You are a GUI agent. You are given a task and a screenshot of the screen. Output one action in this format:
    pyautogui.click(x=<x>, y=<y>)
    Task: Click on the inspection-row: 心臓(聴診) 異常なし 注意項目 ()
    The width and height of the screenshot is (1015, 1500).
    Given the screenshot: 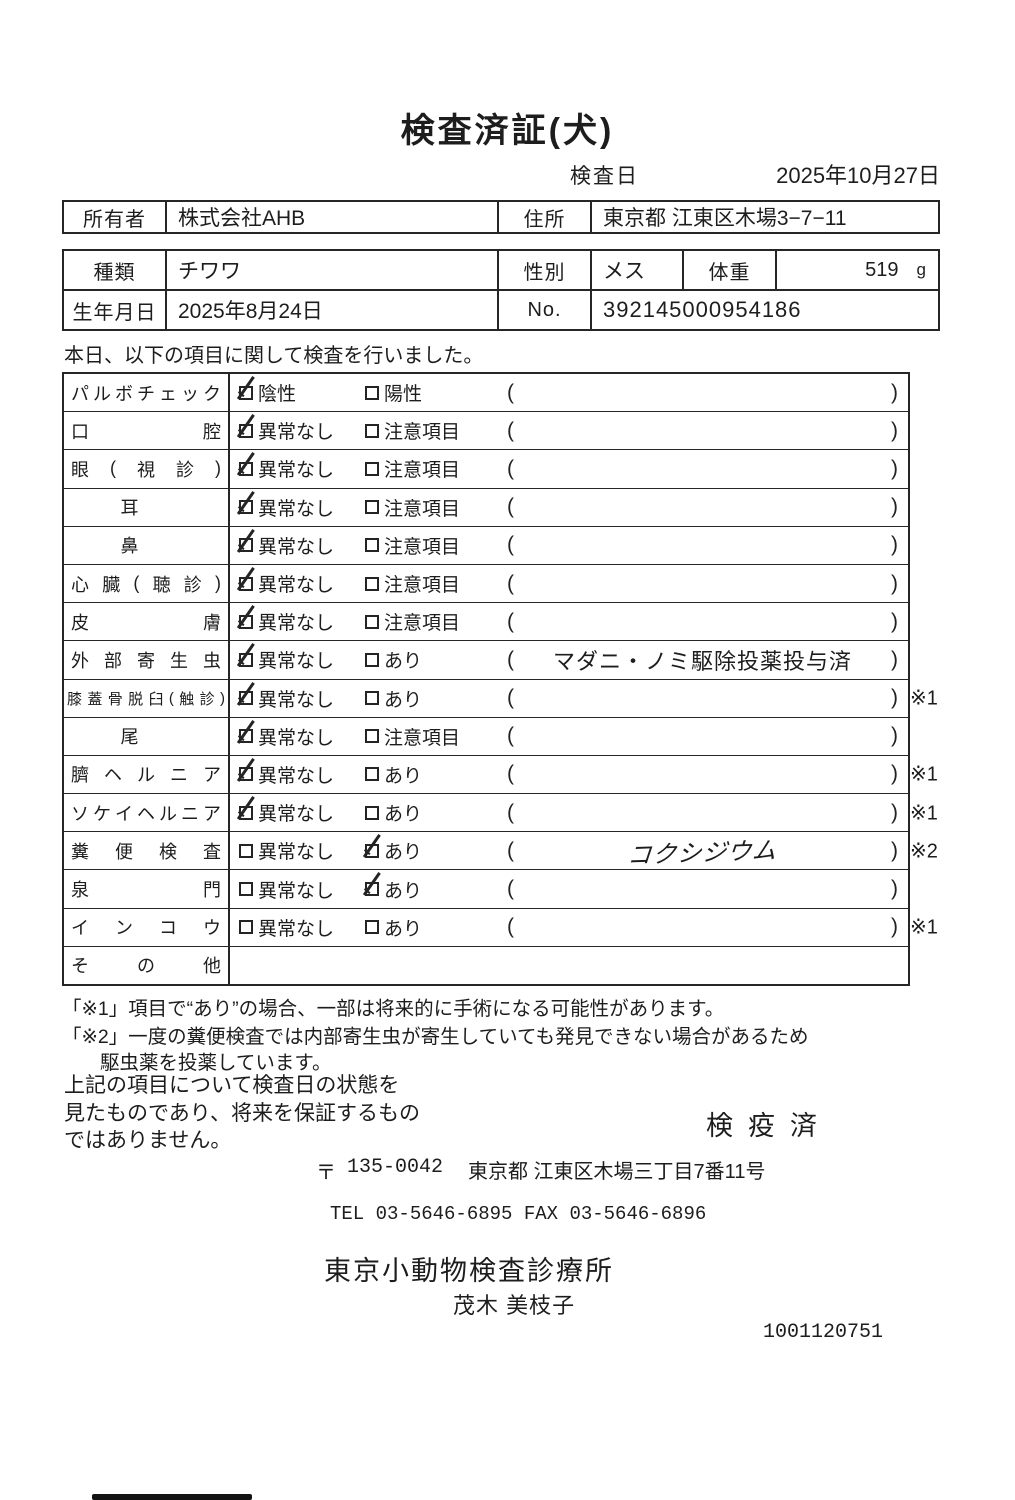 What is the action you would take?
    pyautogui.click(x=486, y=584)
    